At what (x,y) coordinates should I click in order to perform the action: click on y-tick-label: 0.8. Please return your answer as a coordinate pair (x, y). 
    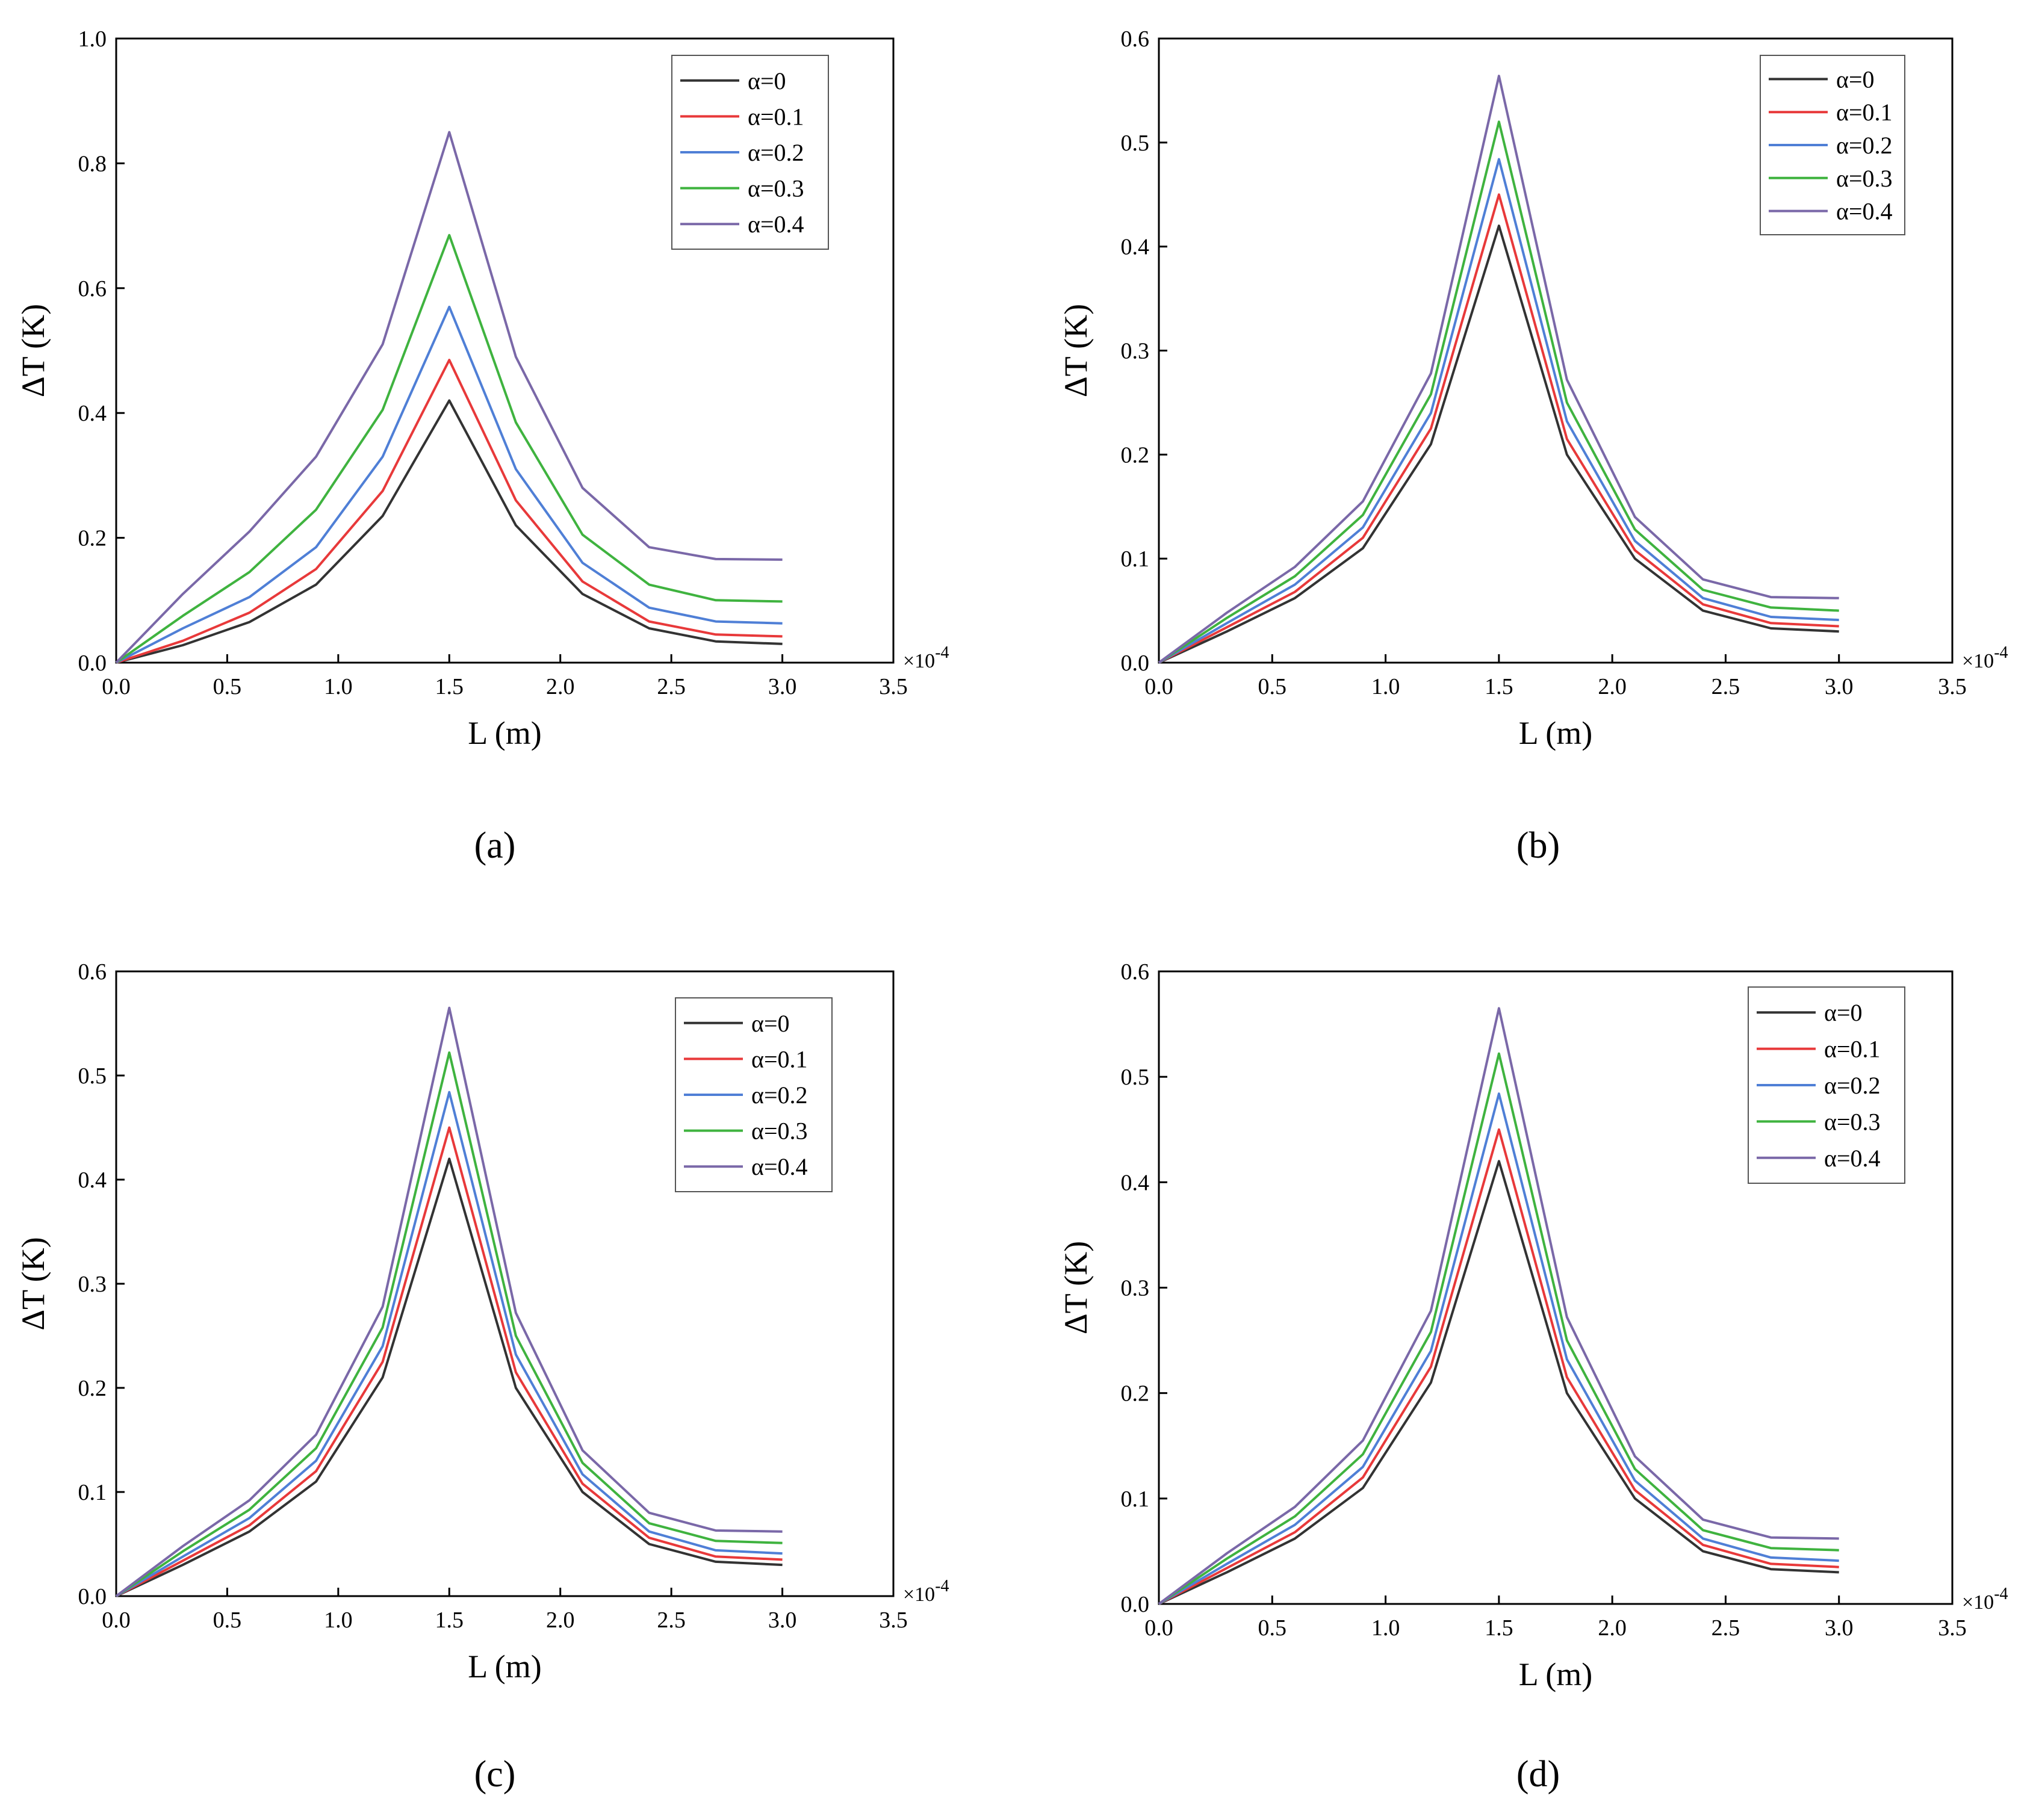
    Looking at the image, I should click on (92, 164).